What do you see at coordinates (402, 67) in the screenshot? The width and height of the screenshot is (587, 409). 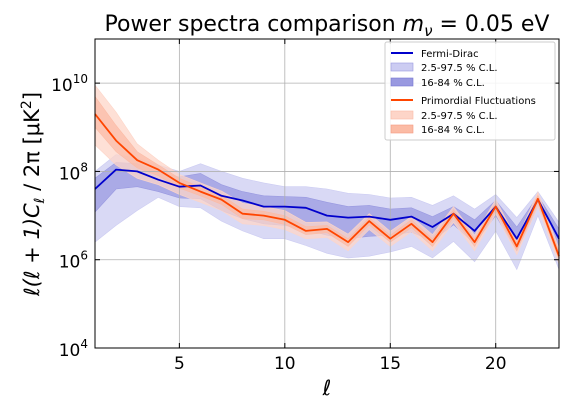 I see `legend-fd-outer-swatch` at bounding box center [402, 67].